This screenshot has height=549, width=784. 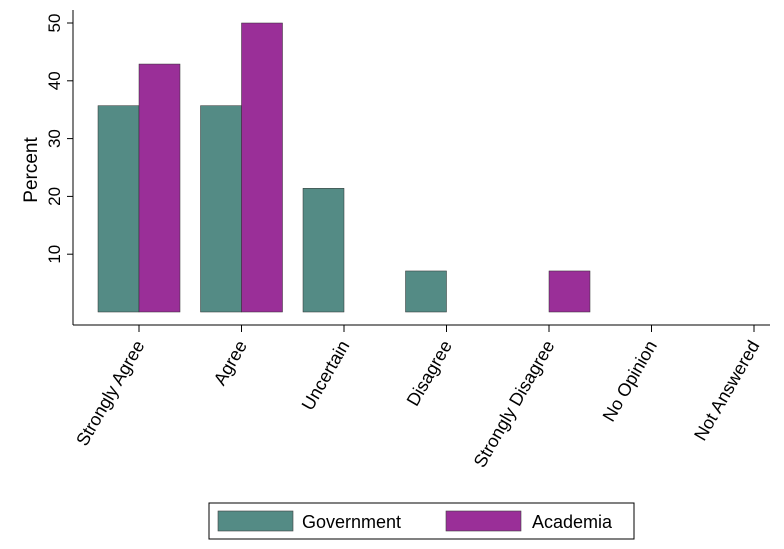 What do you see at coordinates (118, 209) in the screenshot?
I see `bar-government-strongly-agree` at bounding box center [118, 209].